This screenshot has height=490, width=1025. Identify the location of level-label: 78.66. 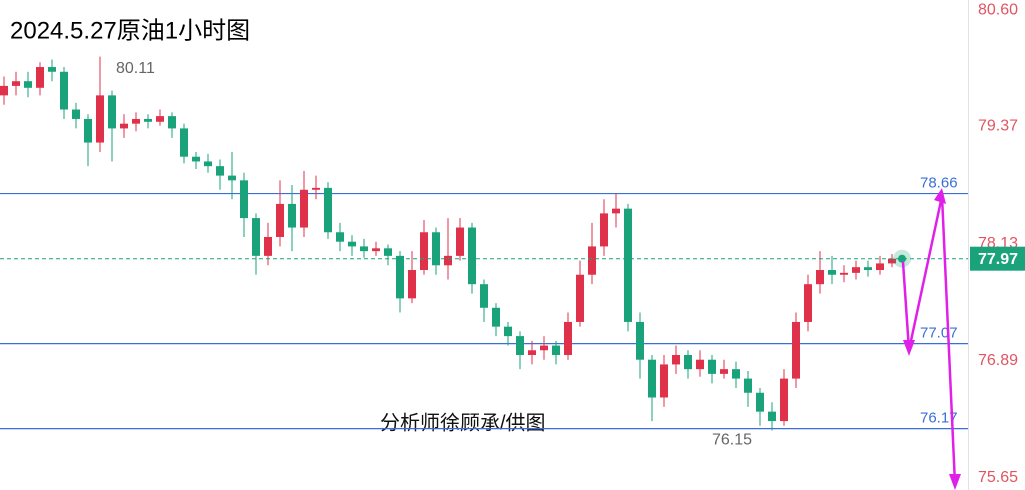
(939, 183).